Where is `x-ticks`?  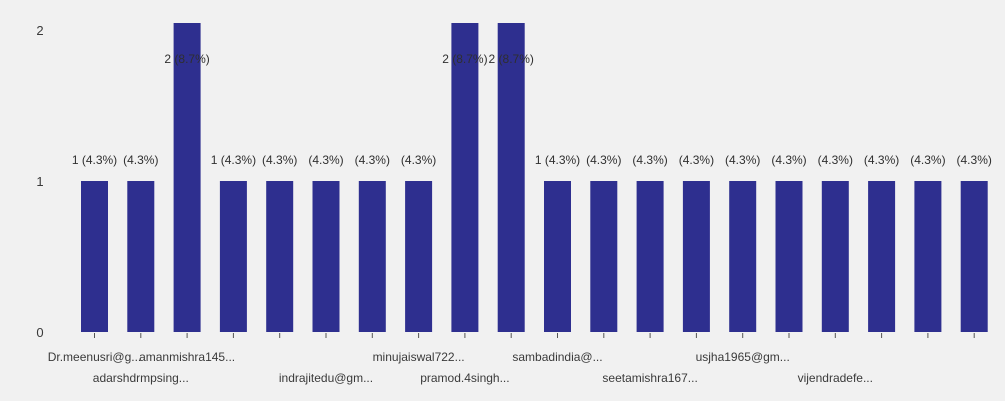
x-ticks is located at coordinates (534, 335).